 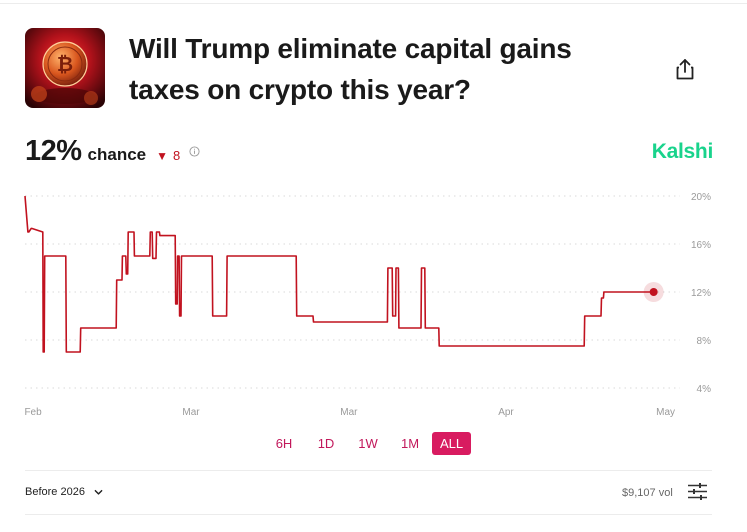 I want to click on volume-label: $9,107 vol, so click(x=647, y=493).